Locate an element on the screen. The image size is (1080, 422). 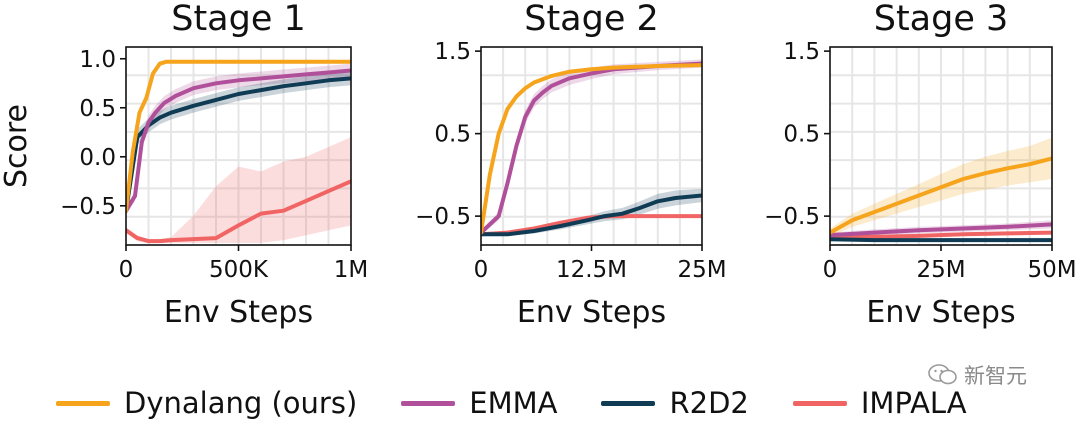
series-band-emma is located at coordinates (591, 147).